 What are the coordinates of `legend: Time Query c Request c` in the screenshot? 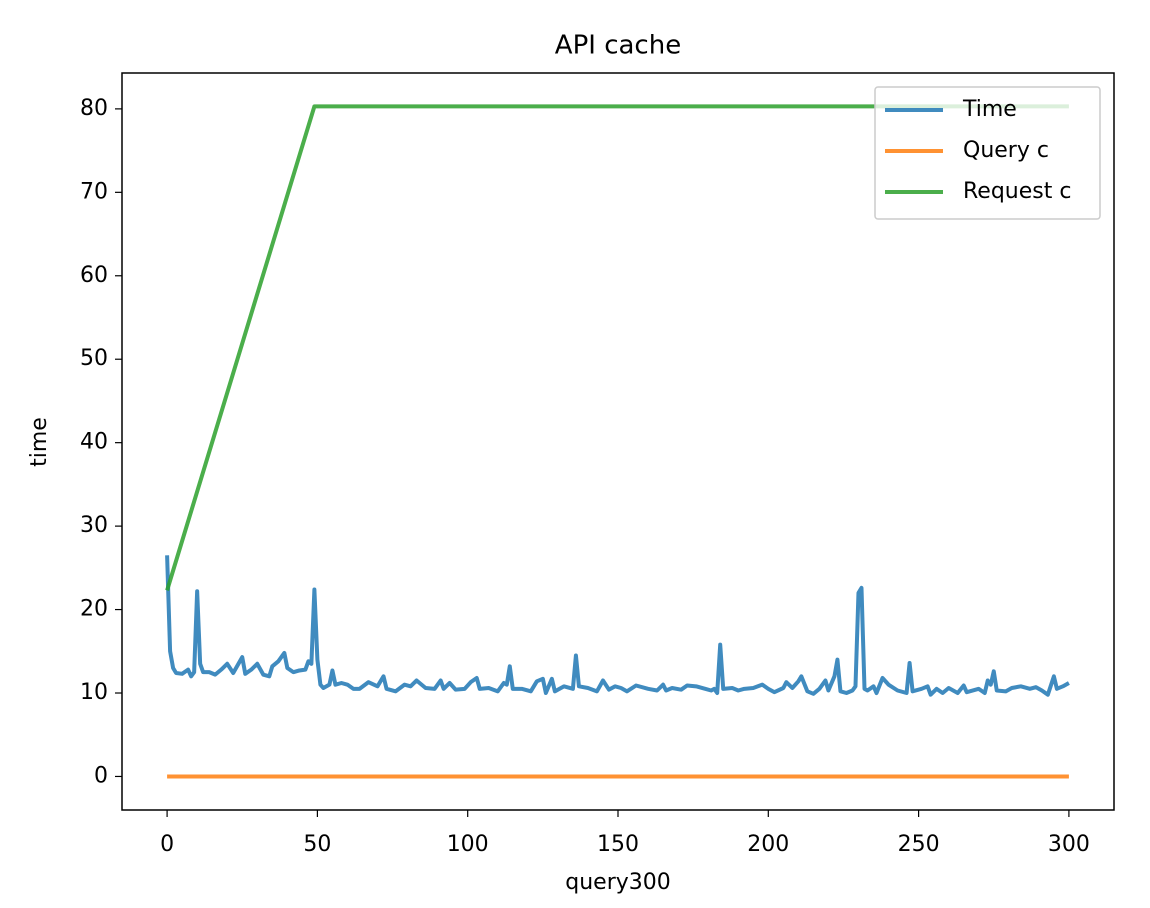 It's located at (987, 153).